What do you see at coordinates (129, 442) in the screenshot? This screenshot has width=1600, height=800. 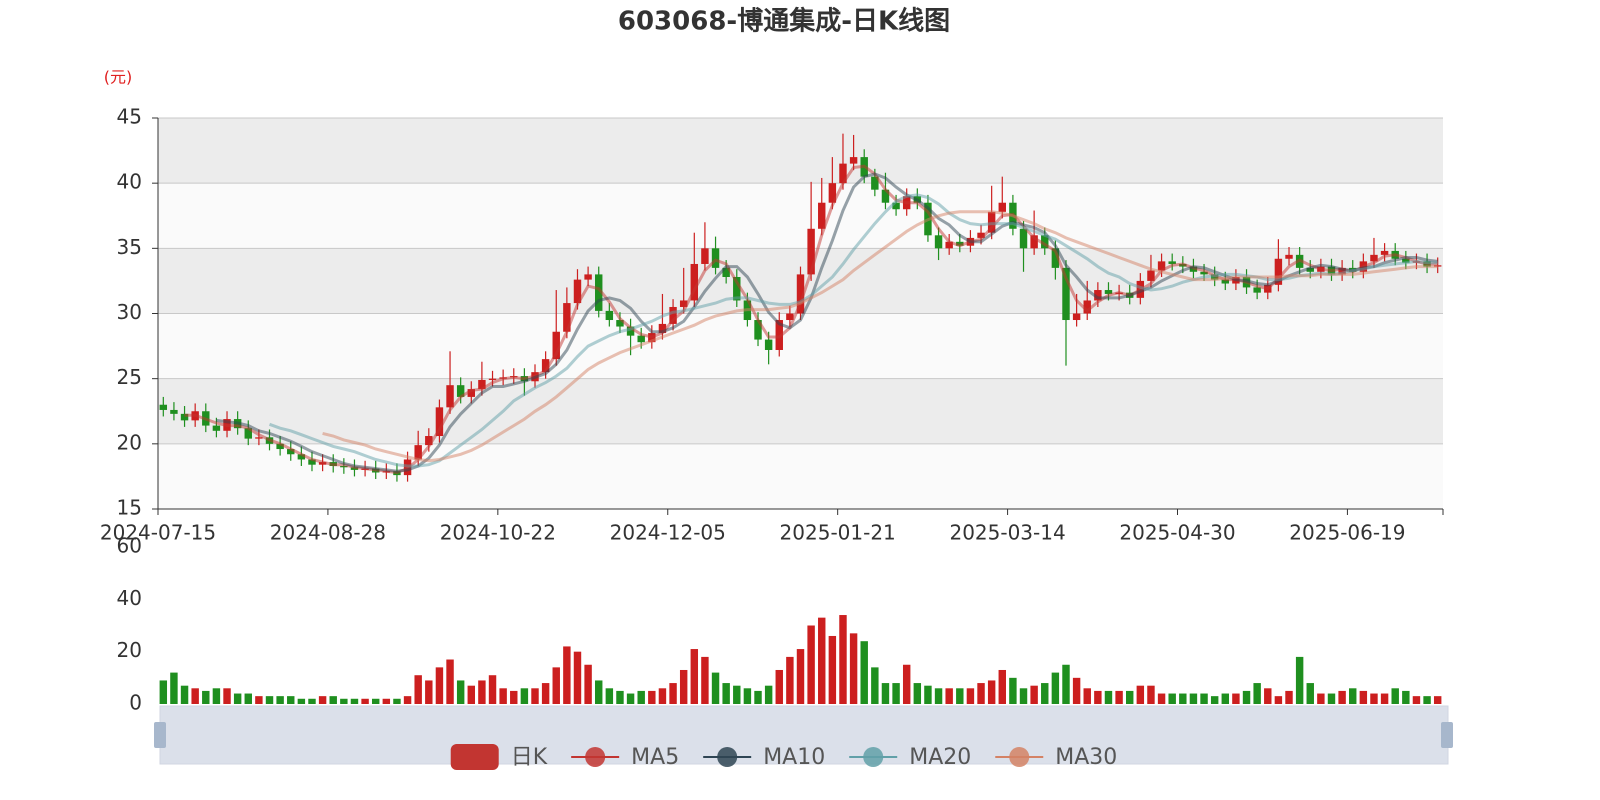 I see `y-tick-label: 20` at bounding box center [129, 442].